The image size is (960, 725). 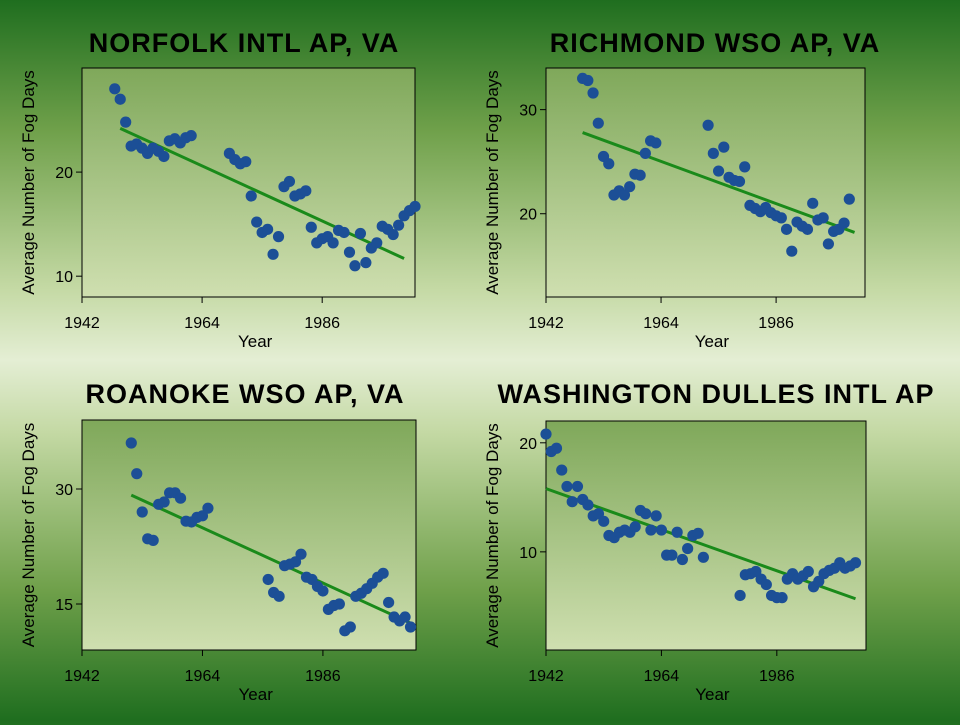 I want to click on y-tick-label: 30, so click(x=528, y=111).